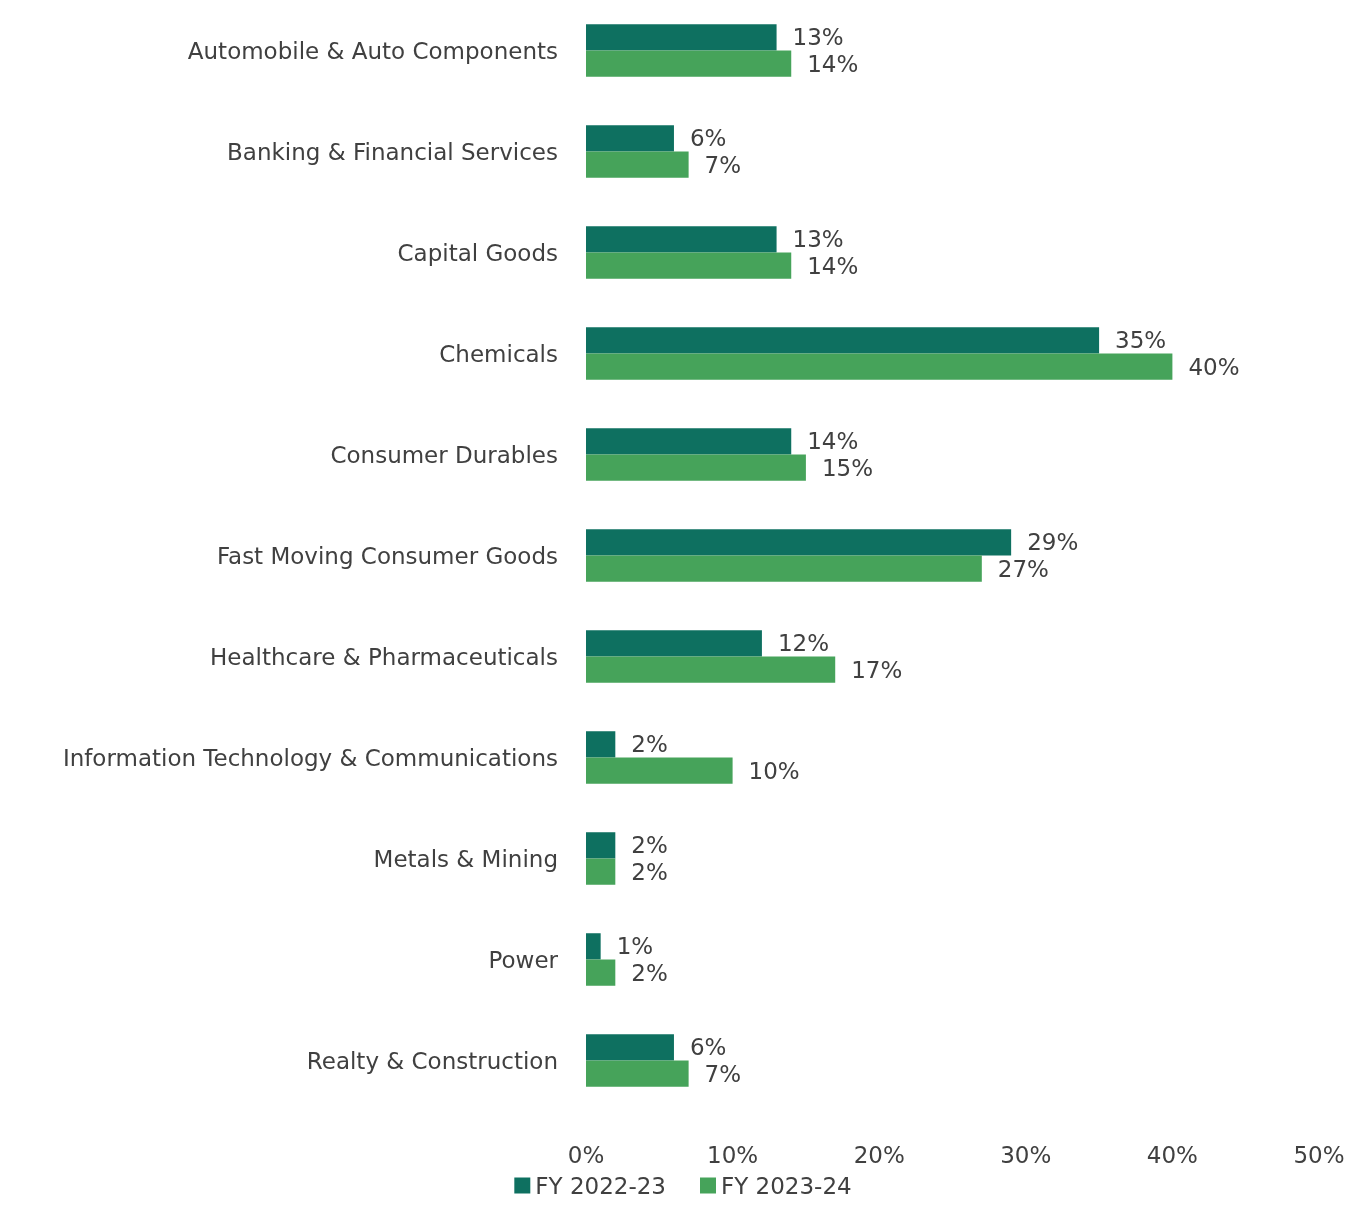  What do you see at coordinates (523, 959) in the screenshot?
I see `y-tick-label: Power` at bounding box center [523, 959].